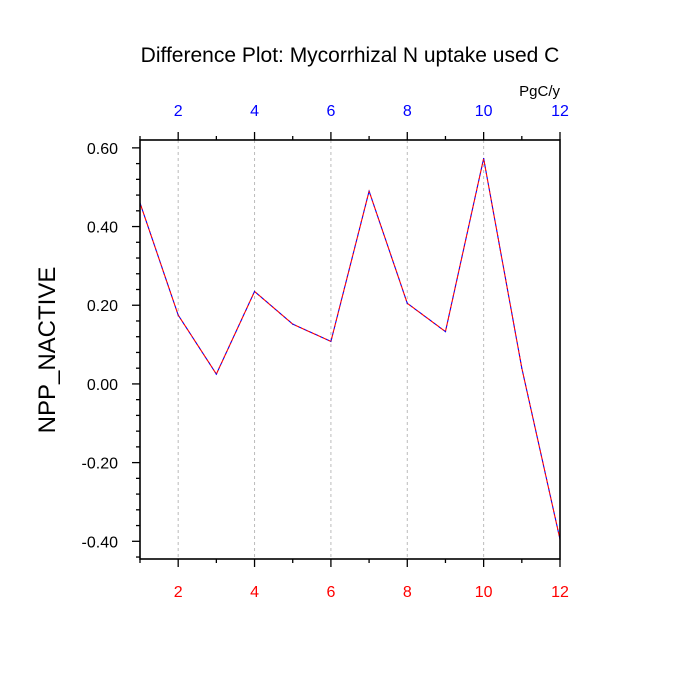 The image size is (700, 700). I want to click on x-tick-label-bottom: 6, so click(330, 592).